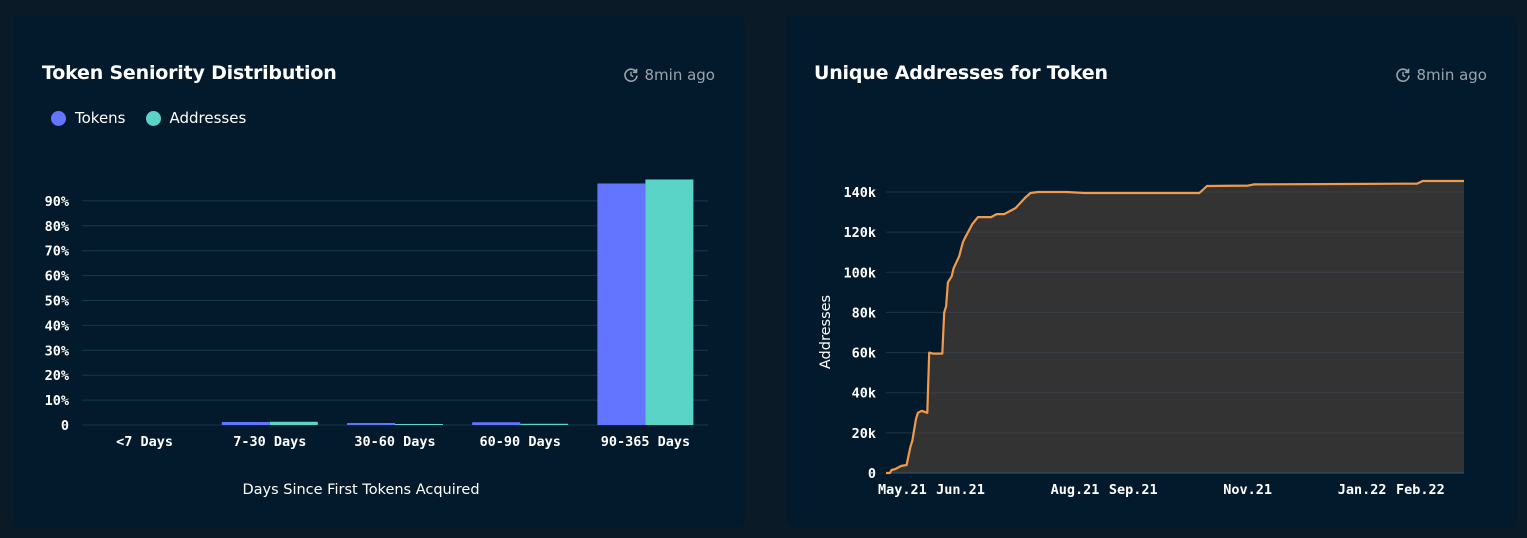 Image resolution: width=1527 pixels, height=538 pixels. I want to click on y-tick-label: 140k, so click(859, 193).